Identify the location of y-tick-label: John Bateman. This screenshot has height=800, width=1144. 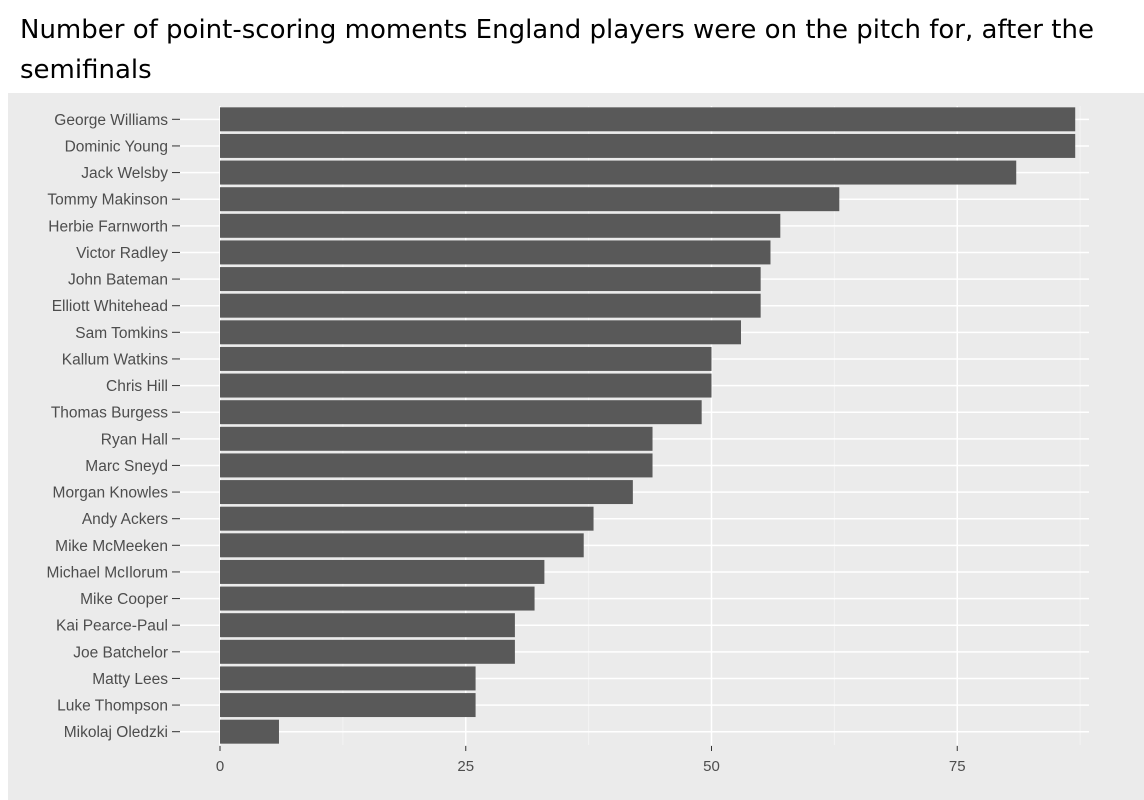
(118, 280).